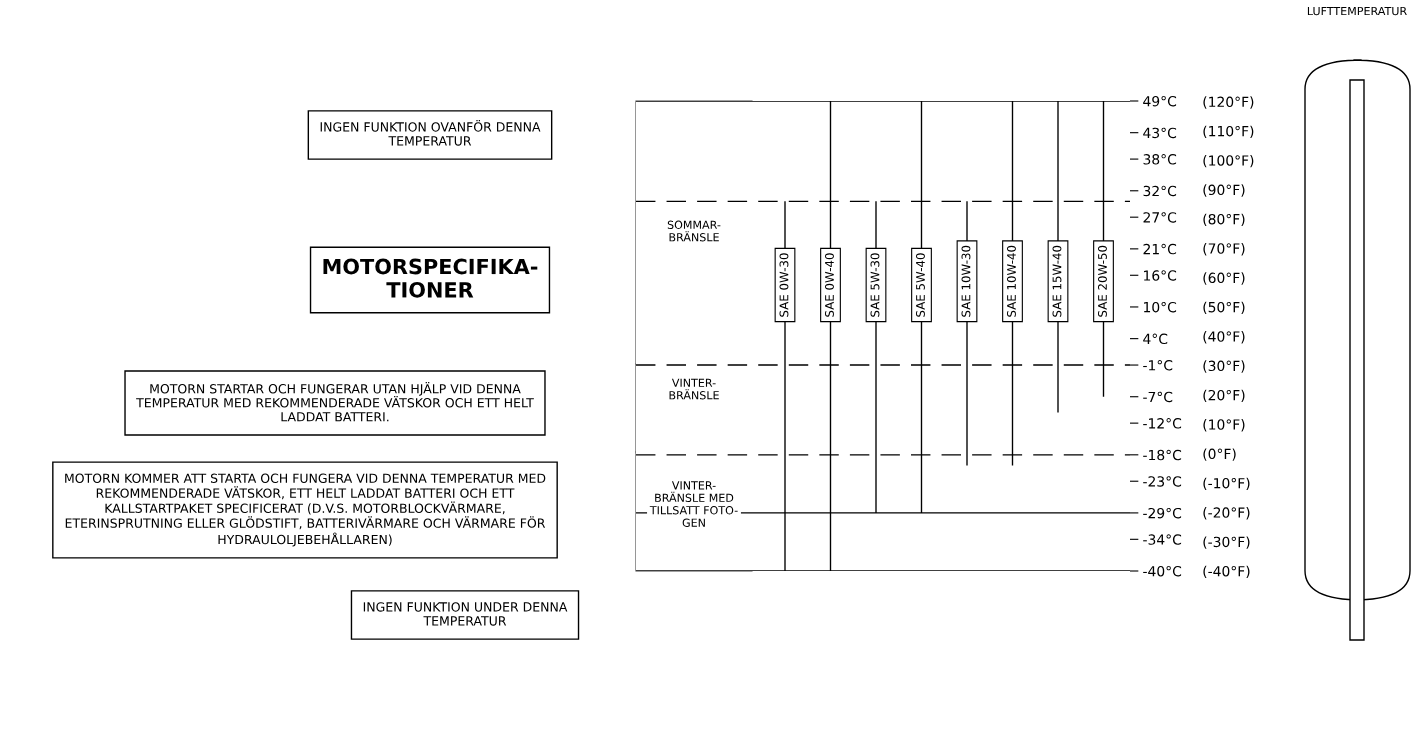 The width and height of the screenshot is (1416, 731). What do you see at coordinates (1160, 217) in the screenshot?
I see `y-tick-label: 27°C` at bounding box center [1160, 217].